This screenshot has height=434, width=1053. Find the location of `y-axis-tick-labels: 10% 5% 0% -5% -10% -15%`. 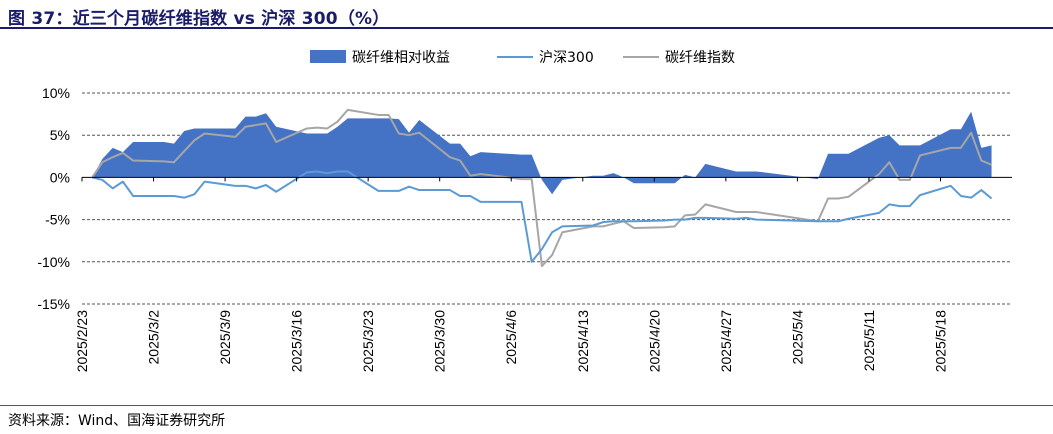

y-axis-tick-labels: 10% 5% 0% -5% -10% -15% is located at coordinates (53, 198).